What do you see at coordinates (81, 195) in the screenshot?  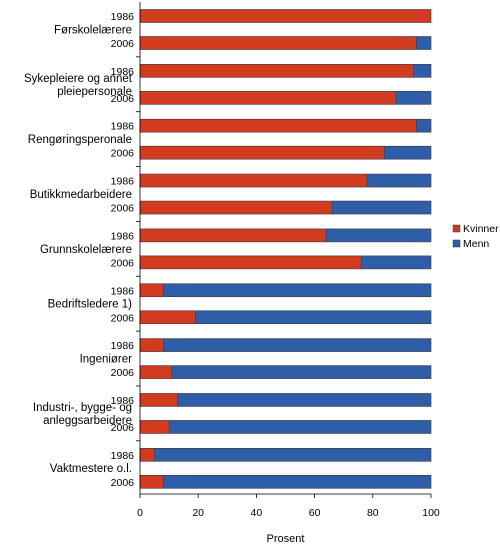 I see `category-label: Butikkmedarbeidere` at bounding box center [81, 195].